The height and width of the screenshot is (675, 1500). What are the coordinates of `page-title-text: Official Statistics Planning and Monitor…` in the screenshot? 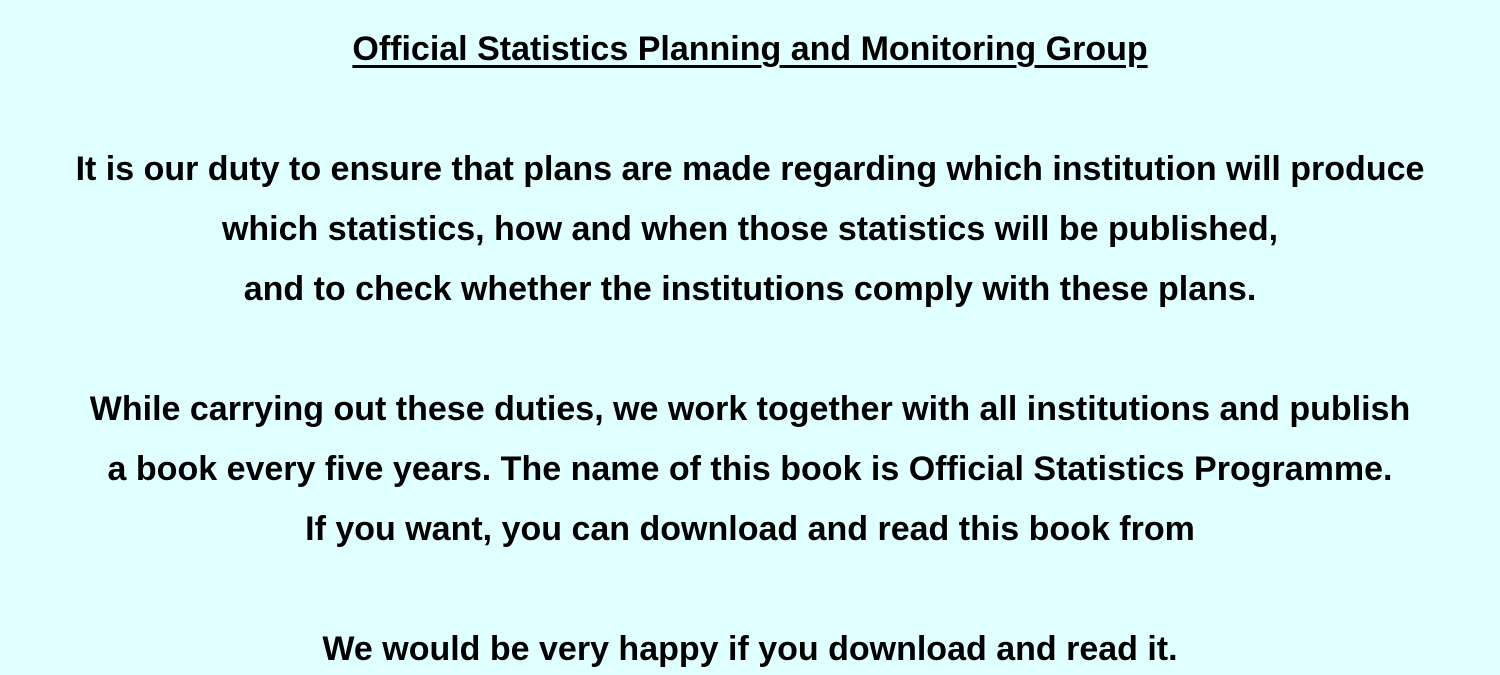 It's located at (750, 49).